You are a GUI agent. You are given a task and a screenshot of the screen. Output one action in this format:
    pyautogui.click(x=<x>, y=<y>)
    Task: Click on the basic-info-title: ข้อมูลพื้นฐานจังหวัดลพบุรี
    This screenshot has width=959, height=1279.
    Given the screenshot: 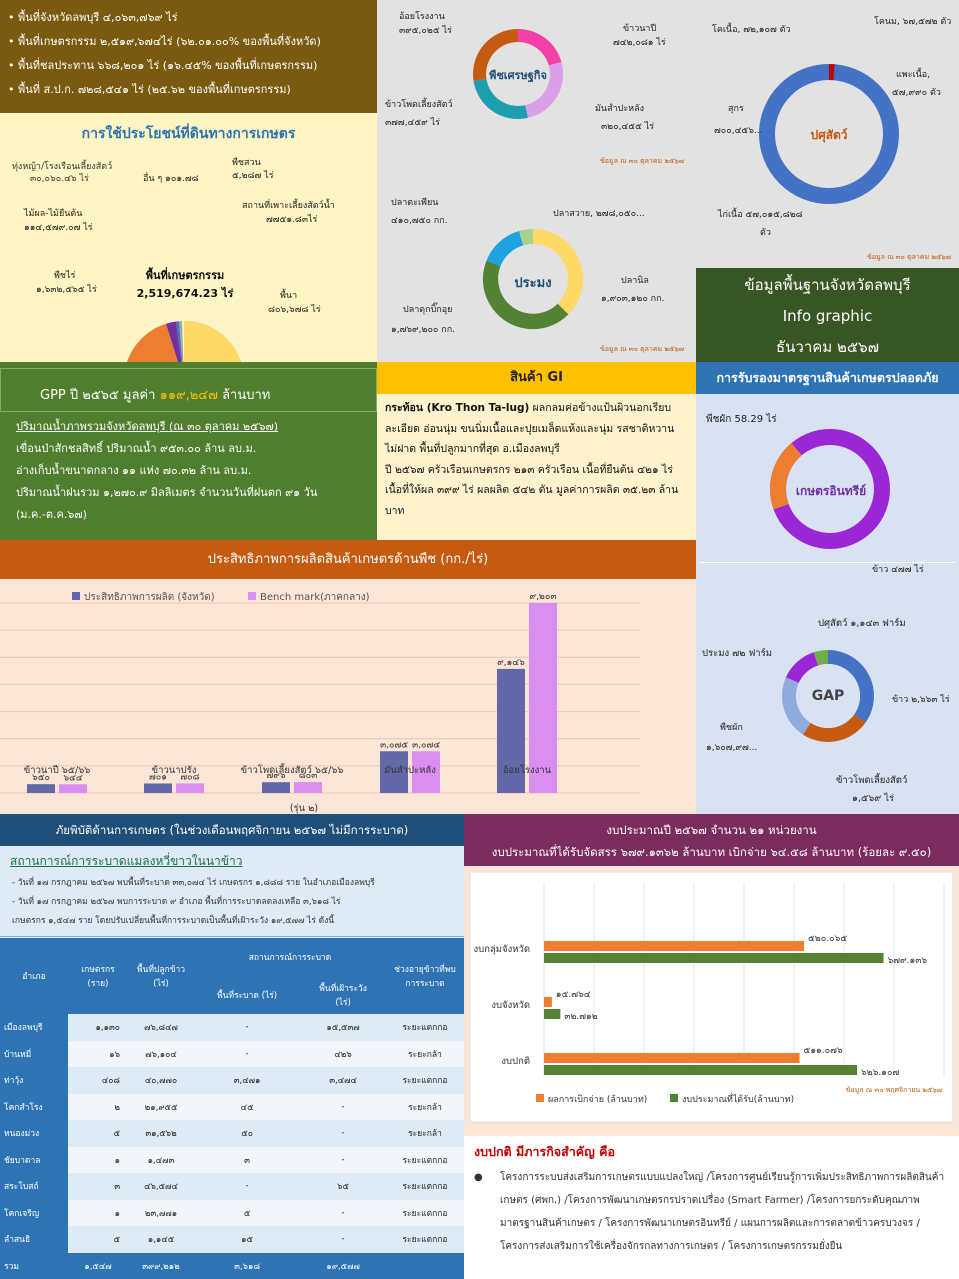 What is the action you would take?
    pyautogui.click(x=827, y=285)
    